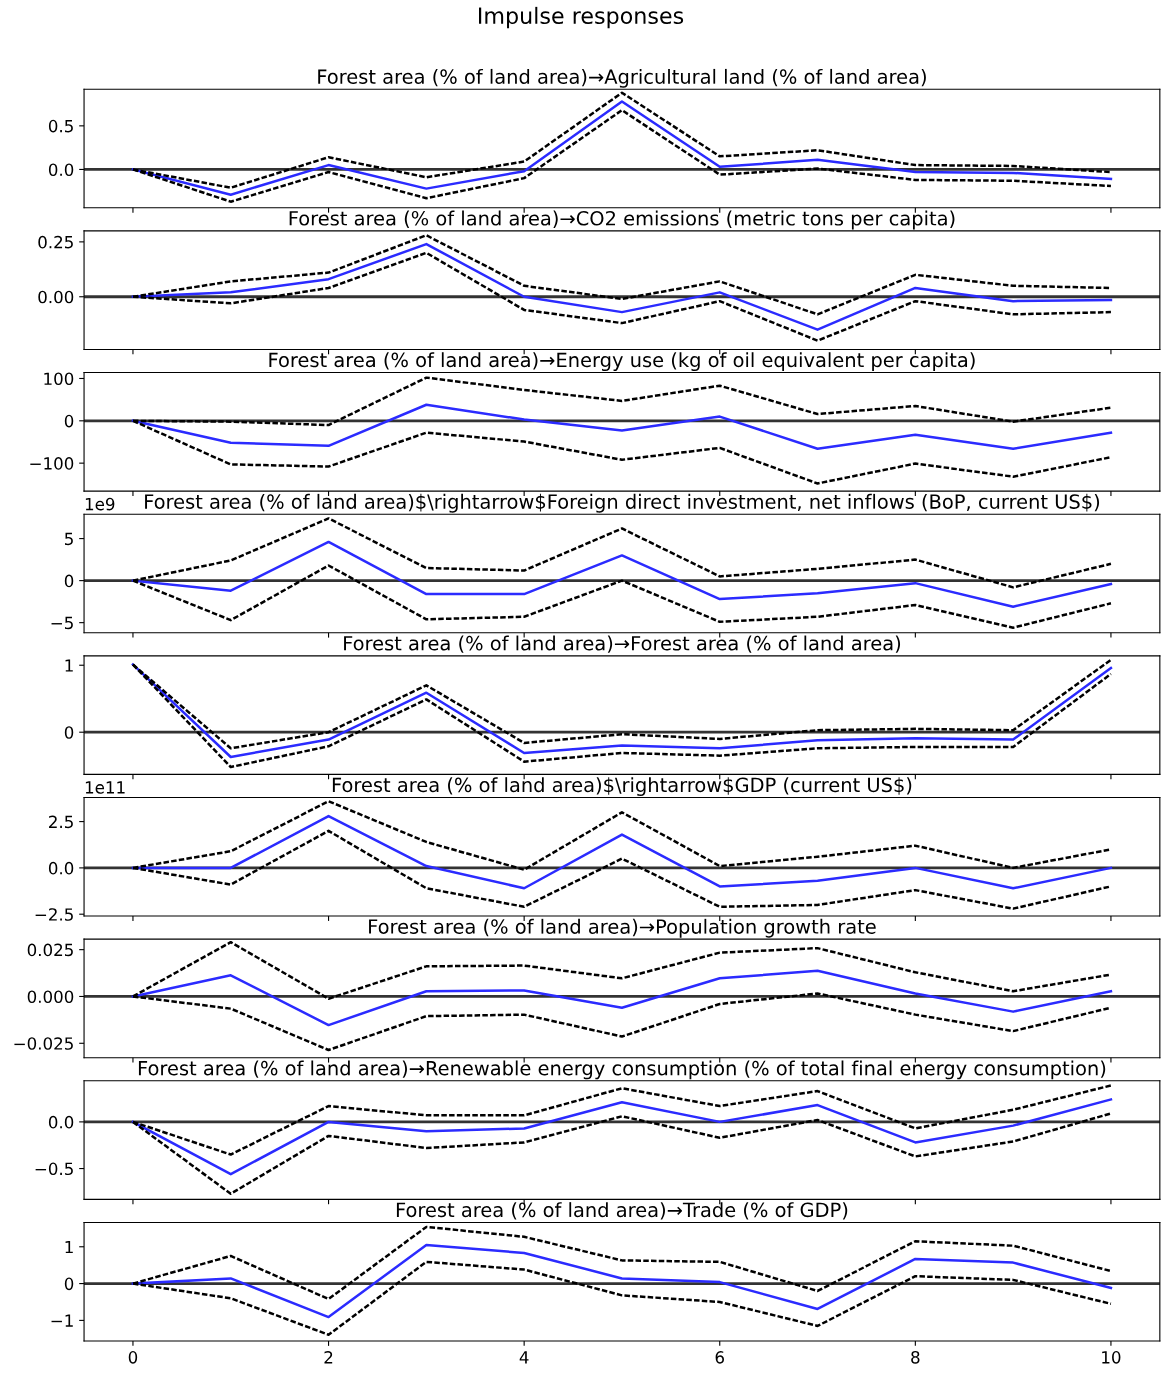 This screenshot has height=1373, width=1161. I want to click on chart-title: Forest area (% of land area)→Renewable energy consumption (% of total final energy consumption), so click(622, 1070).